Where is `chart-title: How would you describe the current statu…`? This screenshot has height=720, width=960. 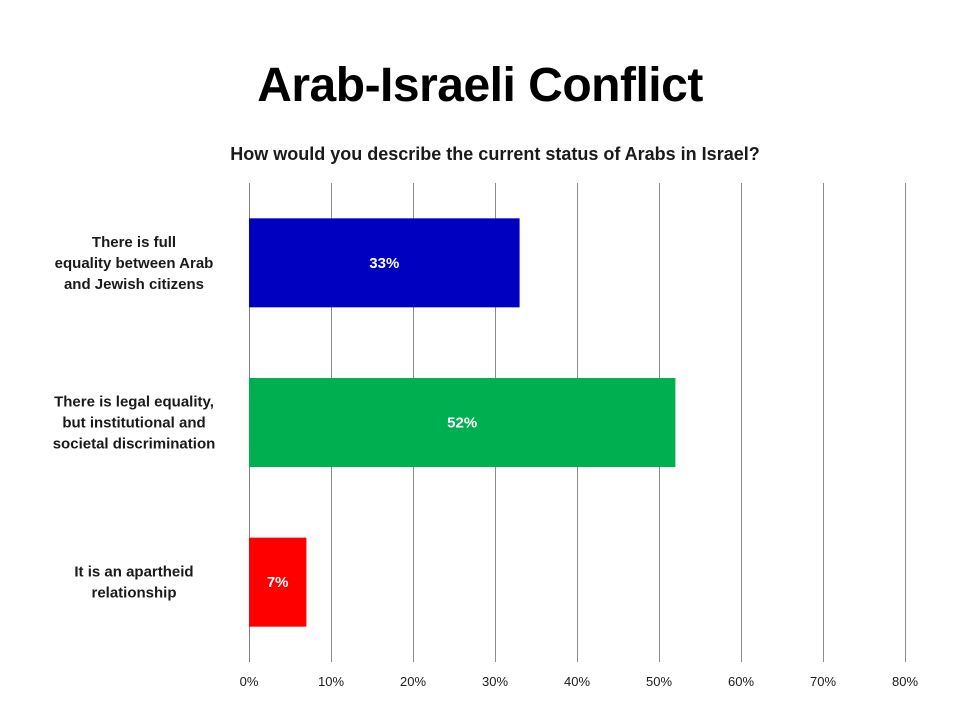 chart-title: How would you describe the current statu… is located at coordinates (495, 154).